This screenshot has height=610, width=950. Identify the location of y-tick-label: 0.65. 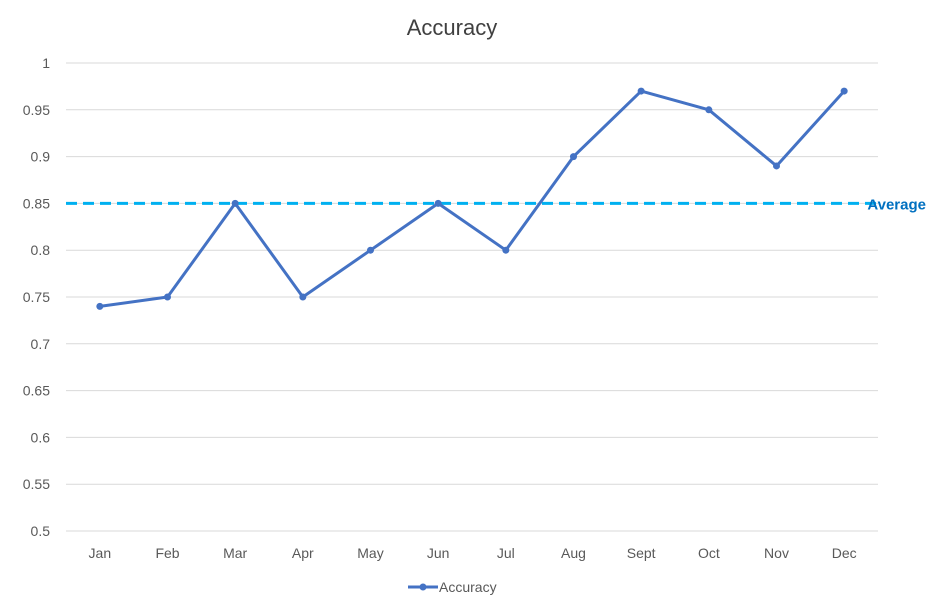
(36, 391).